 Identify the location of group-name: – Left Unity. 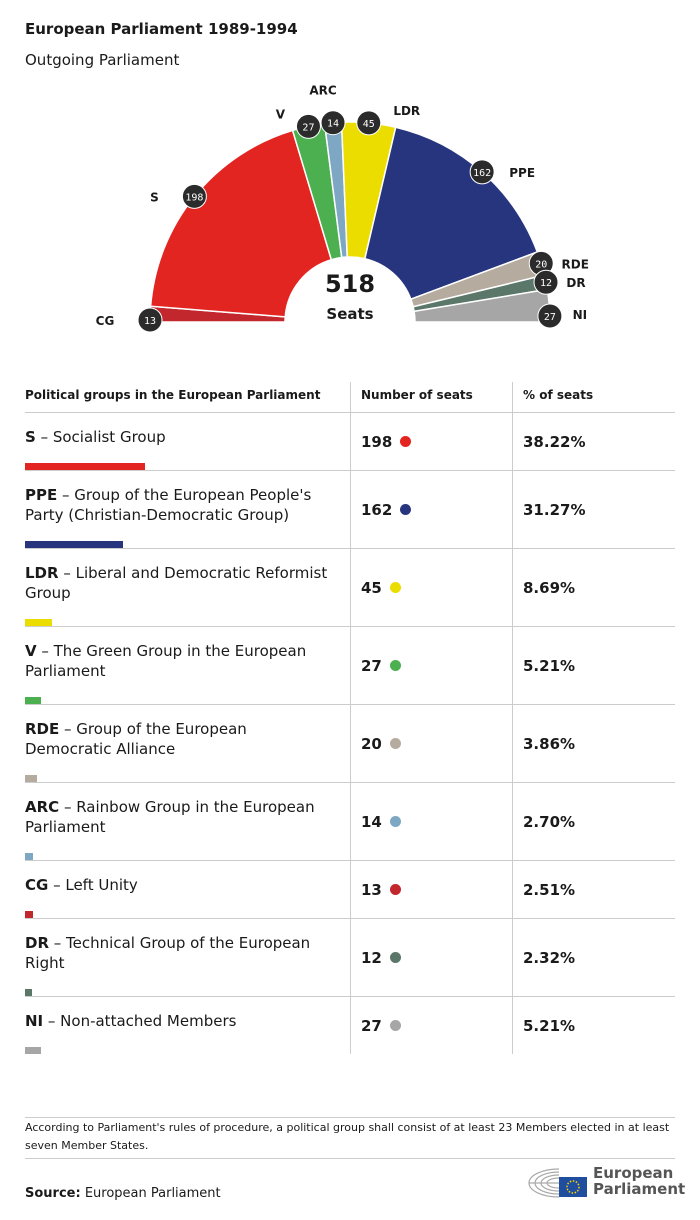
(93, 885).